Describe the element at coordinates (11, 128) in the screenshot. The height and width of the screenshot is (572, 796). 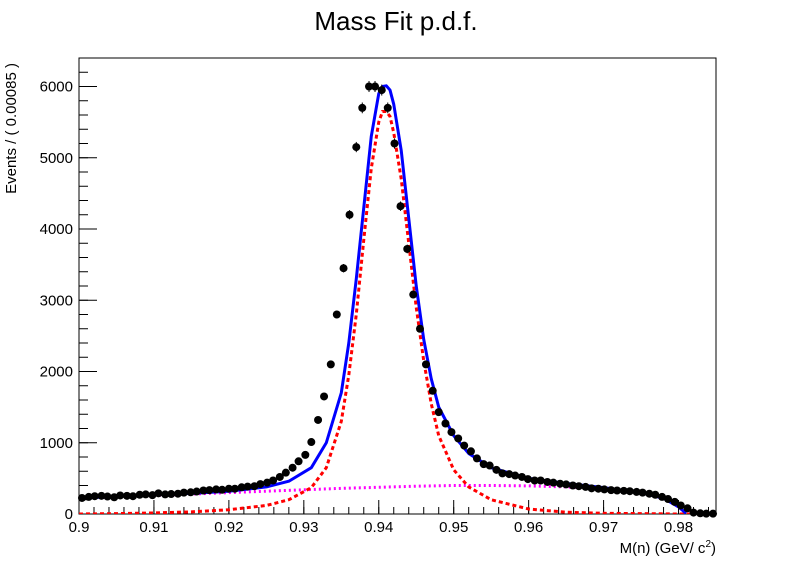
I see `y-axis-label: Events / ( 0.00085 )` at that location.